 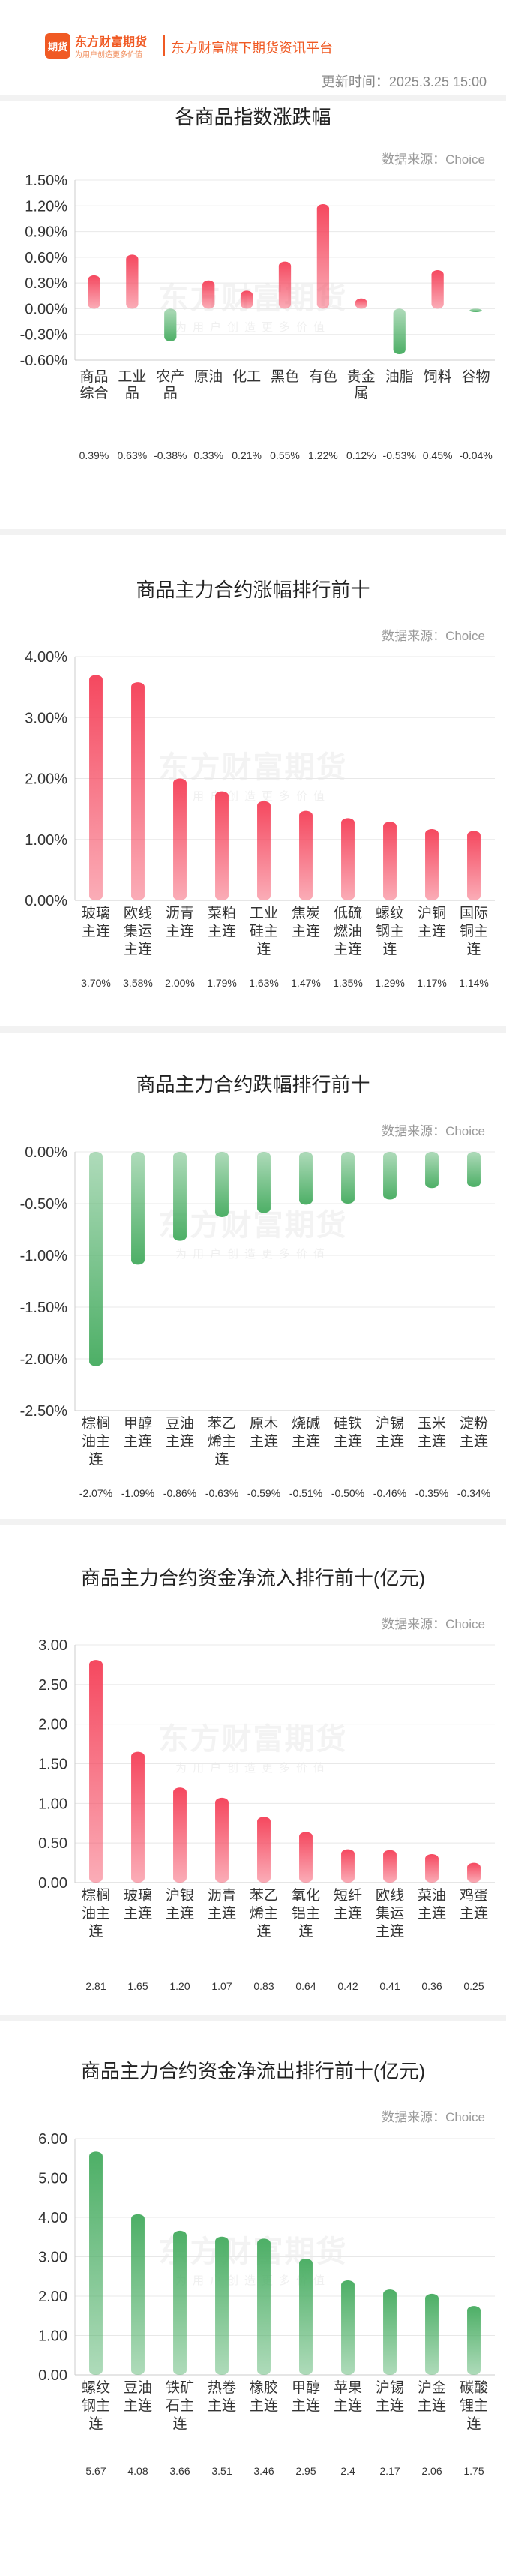 What do you see at coordinates (438, 376) in the screenshot?
I see `category-label: 饲料` at bounding box center [438, 376].